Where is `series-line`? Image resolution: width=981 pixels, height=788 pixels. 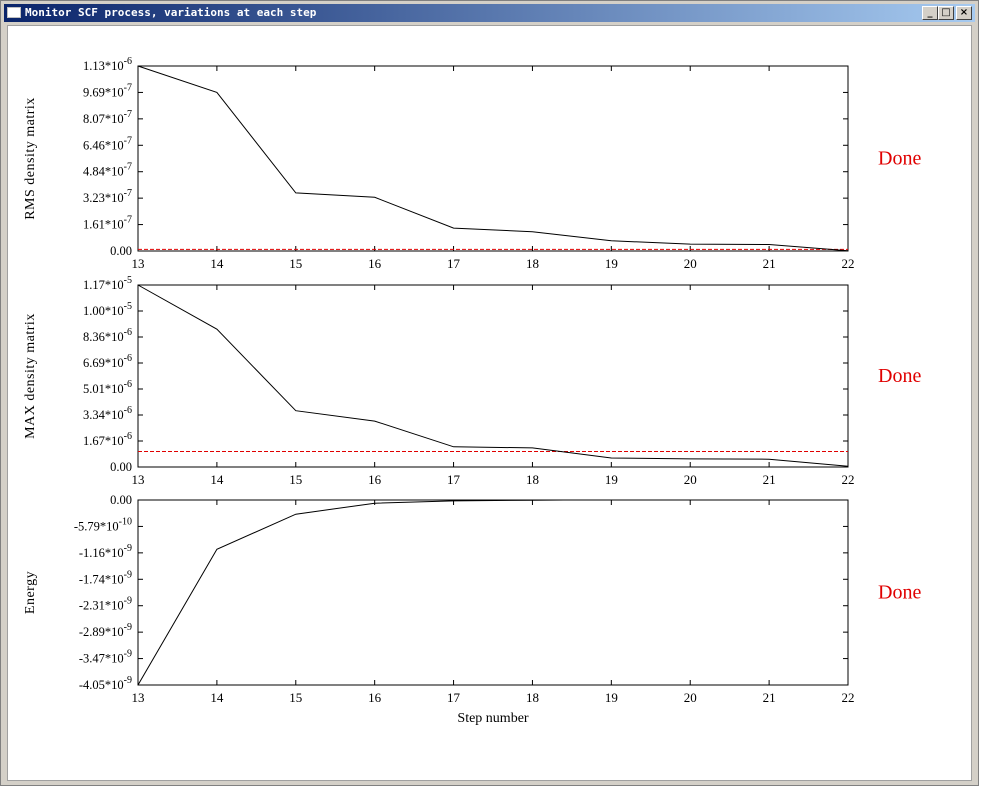
series-line is located at coordinates (351, 592).